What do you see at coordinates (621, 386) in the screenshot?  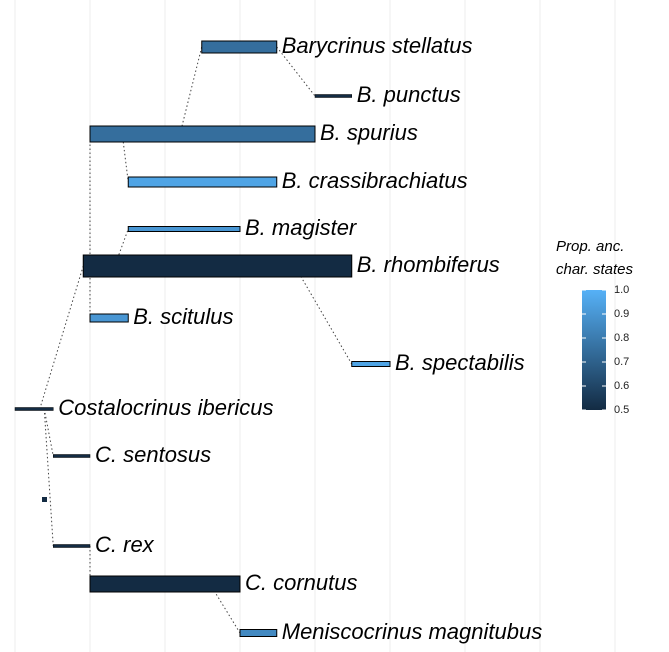 I see `colorbar-tick-label: 0.6` at bounding box center [621, 386].